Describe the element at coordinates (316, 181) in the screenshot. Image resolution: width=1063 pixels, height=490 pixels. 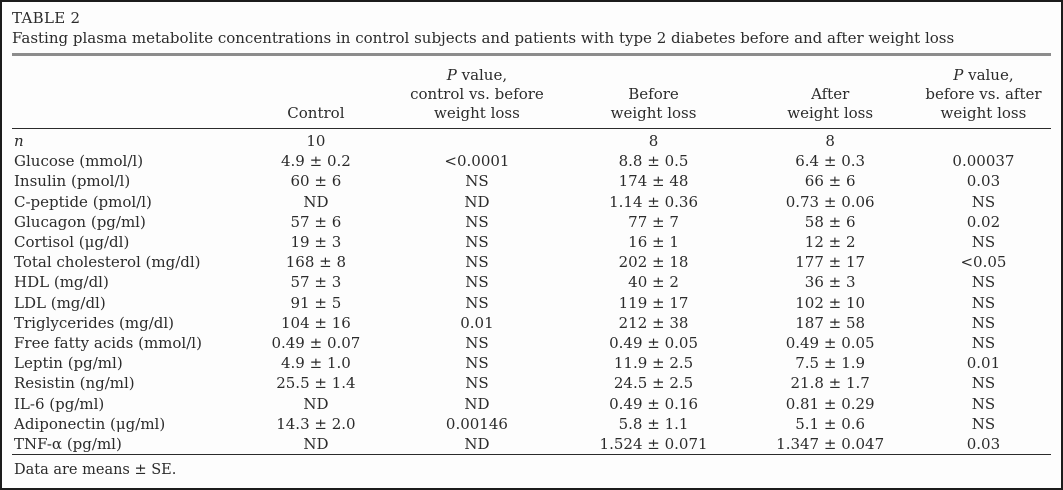
I see `cell-control: 60 ± 6` at that location.